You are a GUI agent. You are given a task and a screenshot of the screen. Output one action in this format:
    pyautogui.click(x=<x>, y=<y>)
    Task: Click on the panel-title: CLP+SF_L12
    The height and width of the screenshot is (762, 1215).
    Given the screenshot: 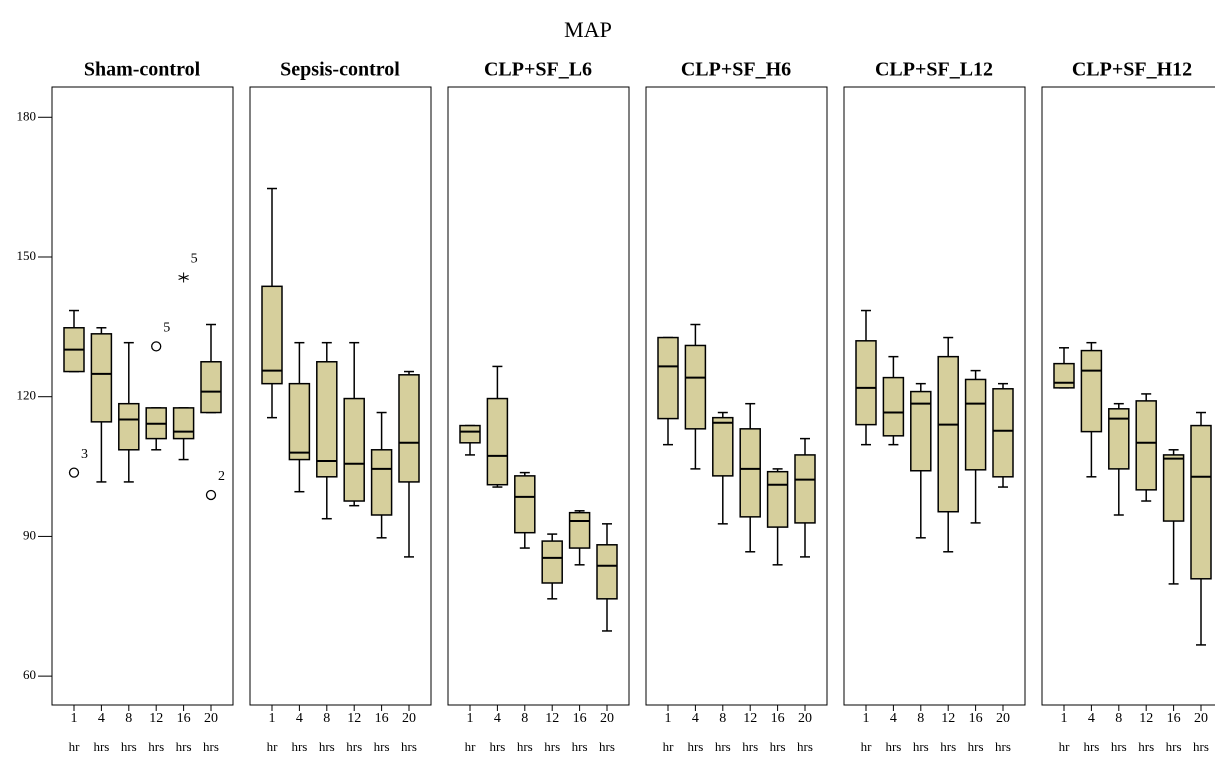 What is the action you would take?
    pyautogui.click(x=934, y=70)
    